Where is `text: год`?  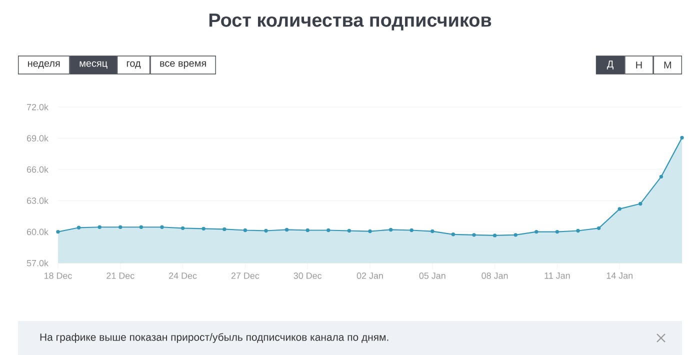
text: год is located at coordinates (133, 65).